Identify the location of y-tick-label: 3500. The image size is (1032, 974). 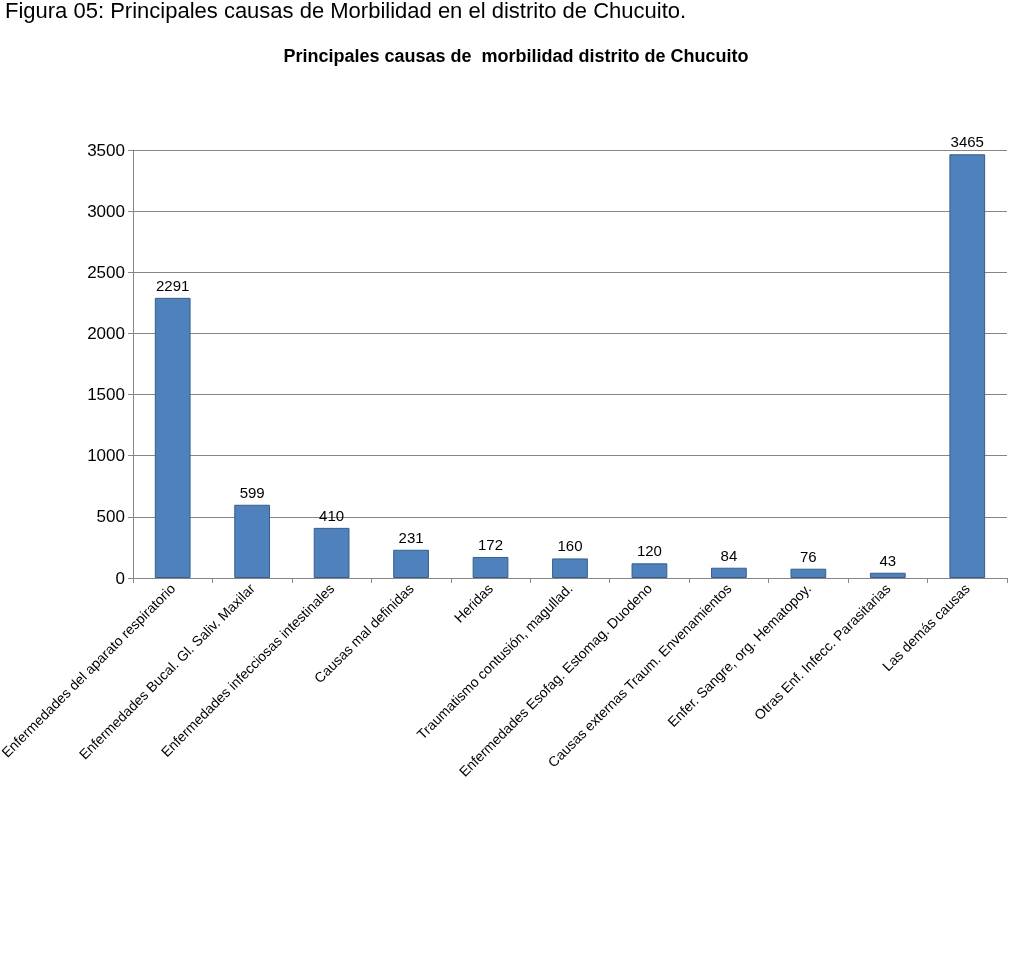
(106, 150).